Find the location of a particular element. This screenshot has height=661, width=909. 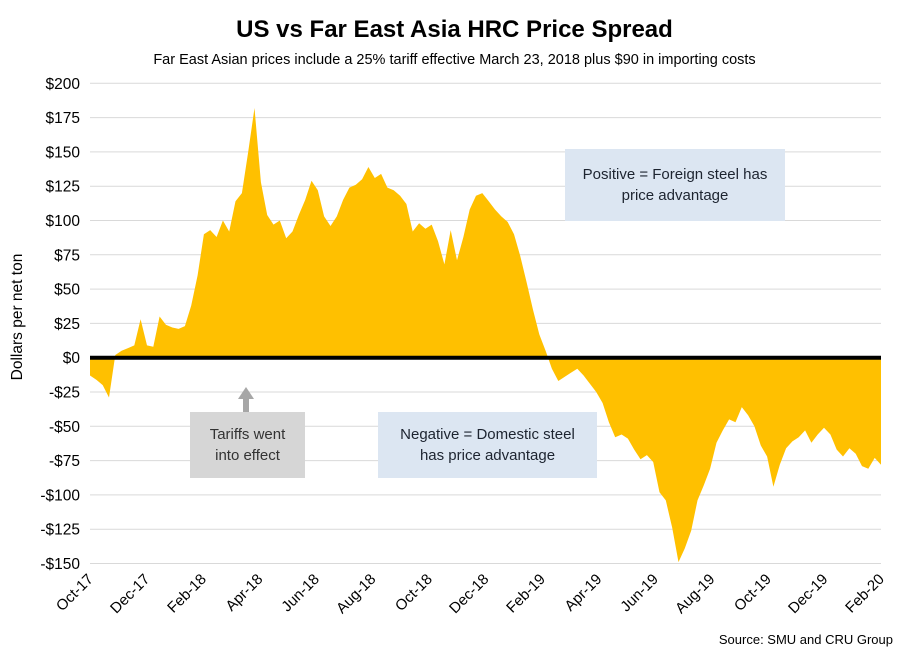

x-tick-label: Aug-19 is located at coordinates (695, 594).